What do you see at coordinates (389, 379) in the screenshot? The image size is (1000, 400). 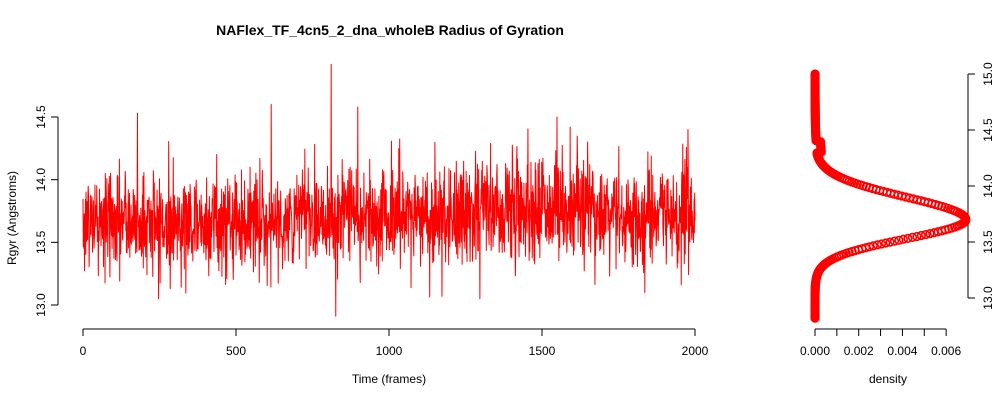 I see `x-axis-label: Time (frames)` at bounding box center [389, 379].